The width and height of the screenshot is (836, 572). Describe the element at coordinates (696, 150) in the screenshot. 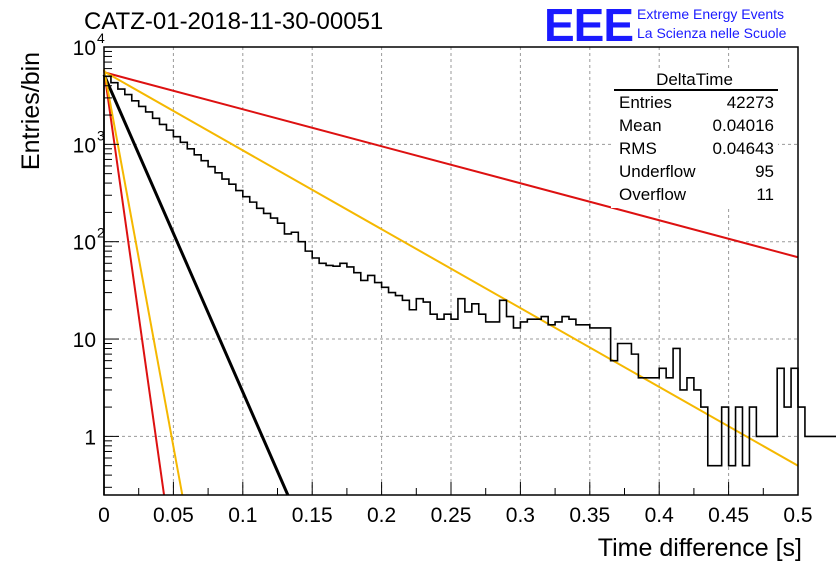

I see `stats-row-rms: RMS 0.04643` at that location.